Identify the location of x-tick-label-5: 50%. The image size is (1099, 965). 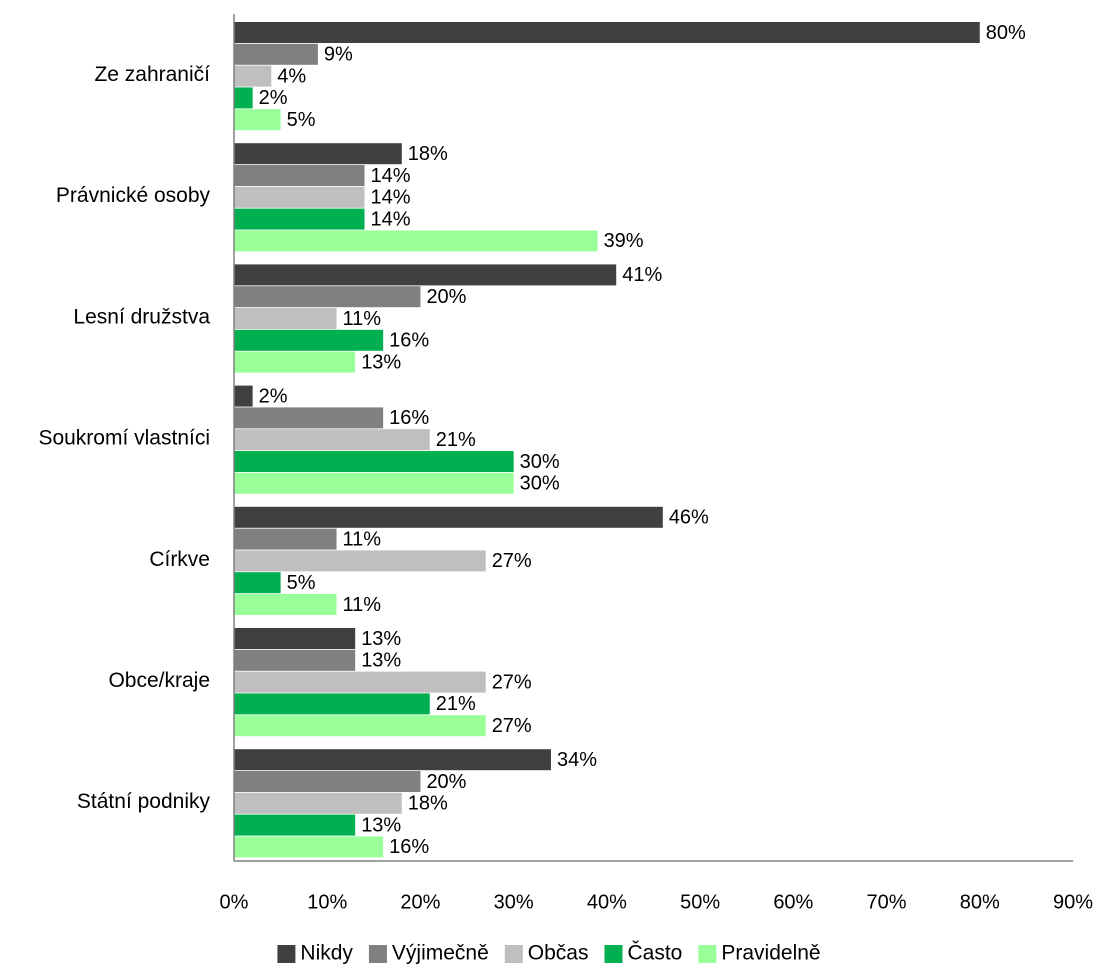
(700, 902).